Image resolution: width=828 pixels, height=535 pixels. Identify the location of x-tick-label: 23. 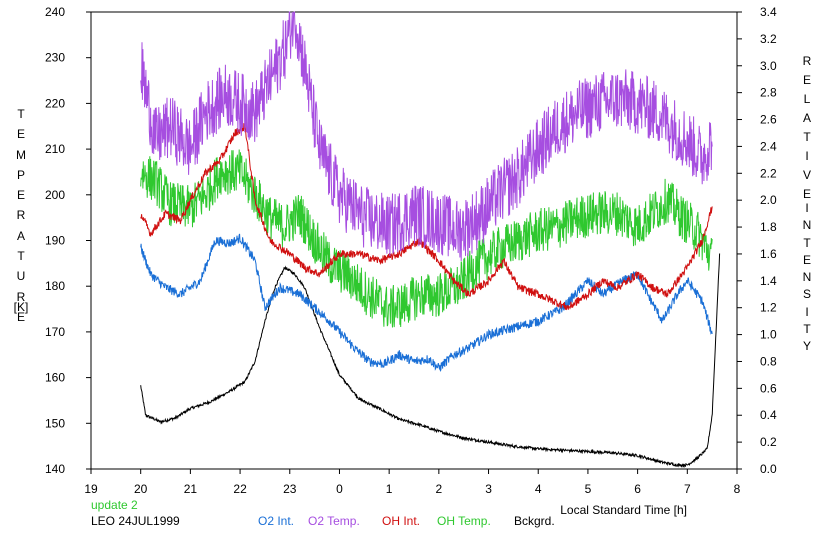
(290, 489).